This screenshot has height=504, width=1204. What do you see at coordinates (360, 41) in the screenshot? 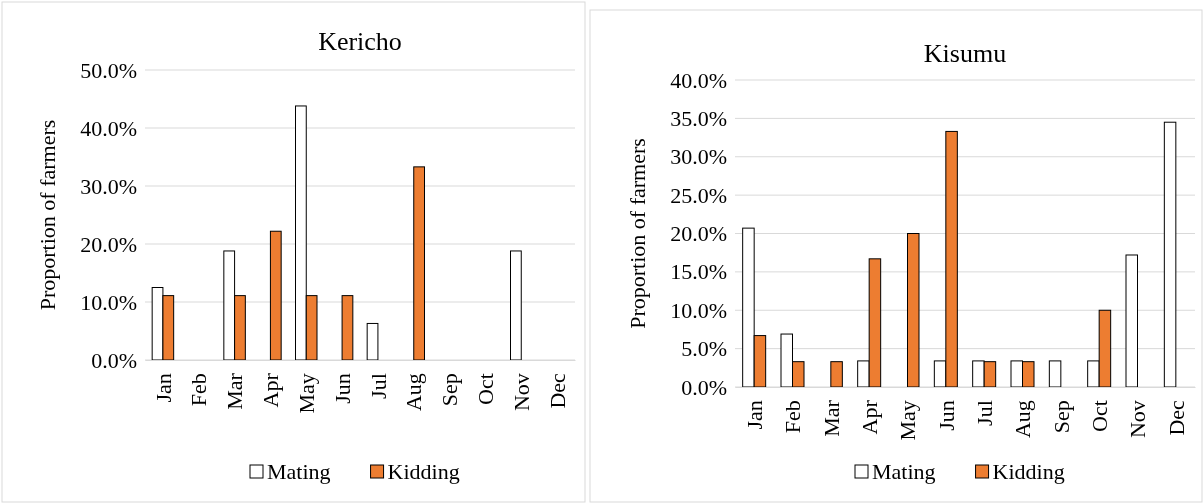
I see `chart-title: Kericho` at bounding box center [360, 41].